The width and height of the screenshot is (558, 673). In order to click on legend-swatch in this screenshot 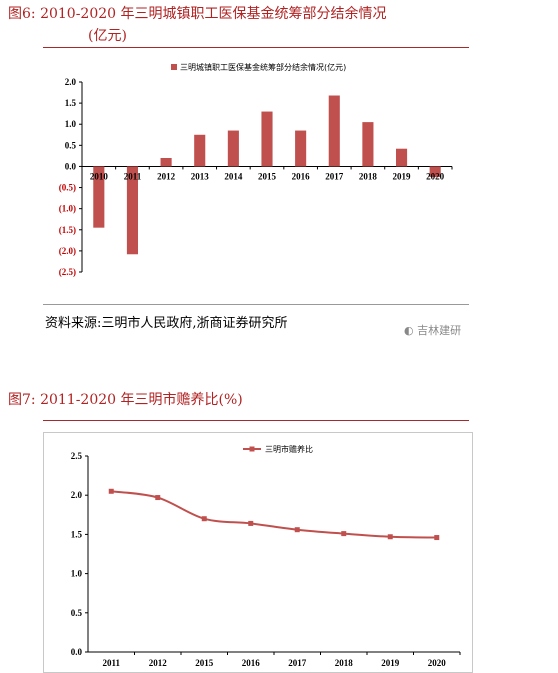, I will do `click(174, 67)`.